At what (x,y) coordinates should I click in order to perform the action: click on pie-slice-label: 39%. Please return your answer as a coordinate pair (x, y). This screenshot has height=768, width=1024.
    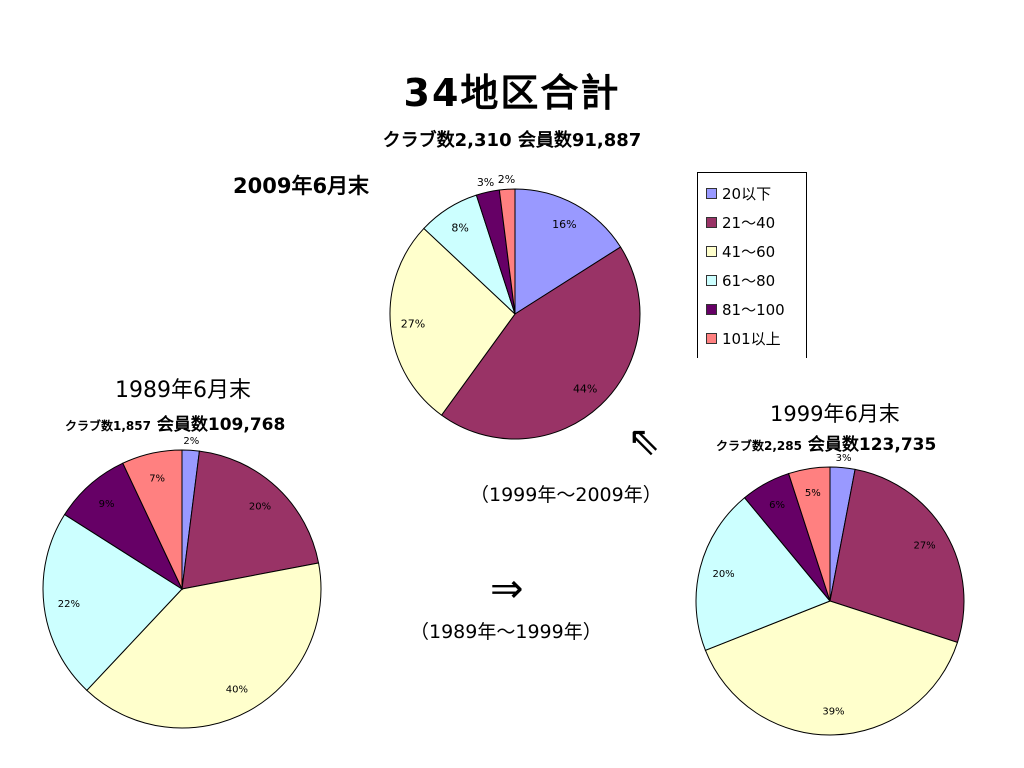
    Looking at the image, I should click on (833, 711).